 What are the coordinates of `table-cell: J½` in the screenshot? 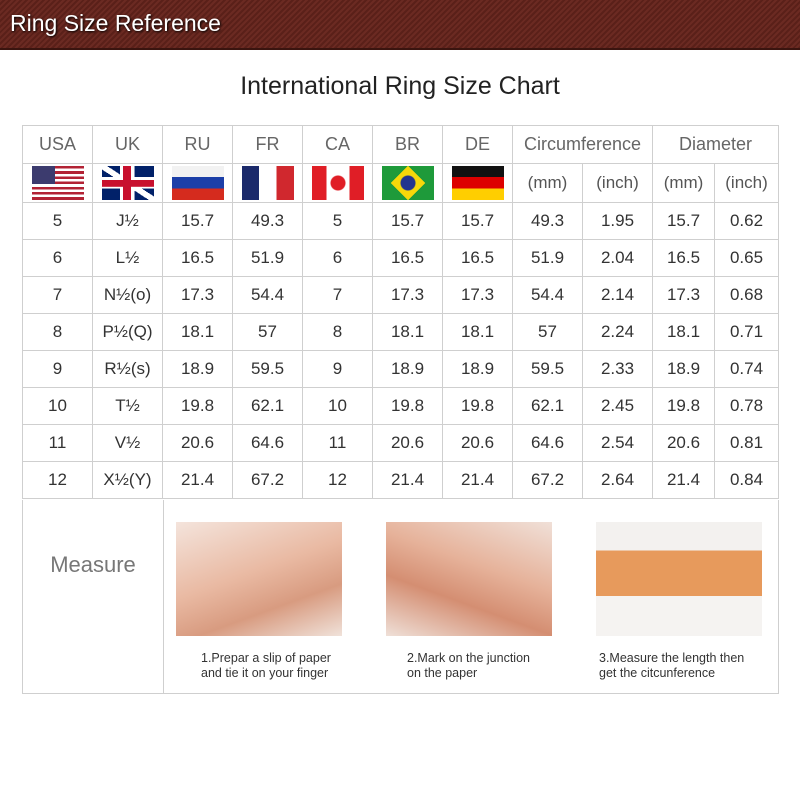 It's located at (127, 221).